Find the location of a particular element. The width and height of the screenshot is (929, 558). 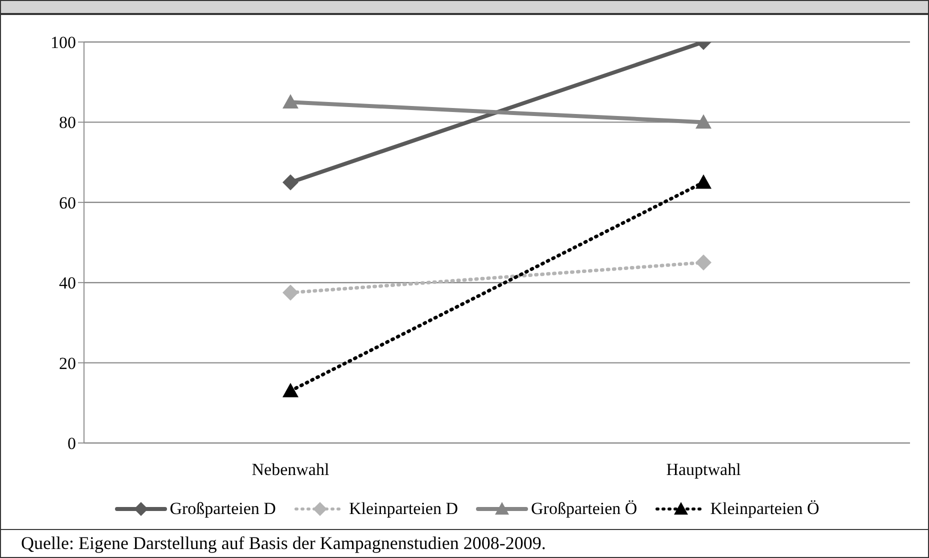

legend-label: Großparteien D is located at coordinates (223, 509).